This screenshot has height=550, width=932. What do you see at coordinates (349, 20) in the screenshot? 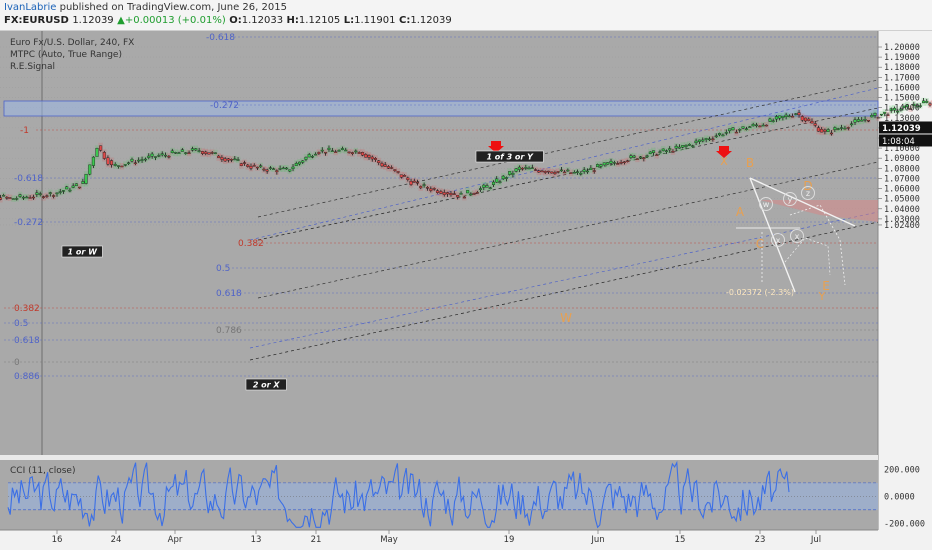
I see `low-label: L:` at bounding box center [349, 20].